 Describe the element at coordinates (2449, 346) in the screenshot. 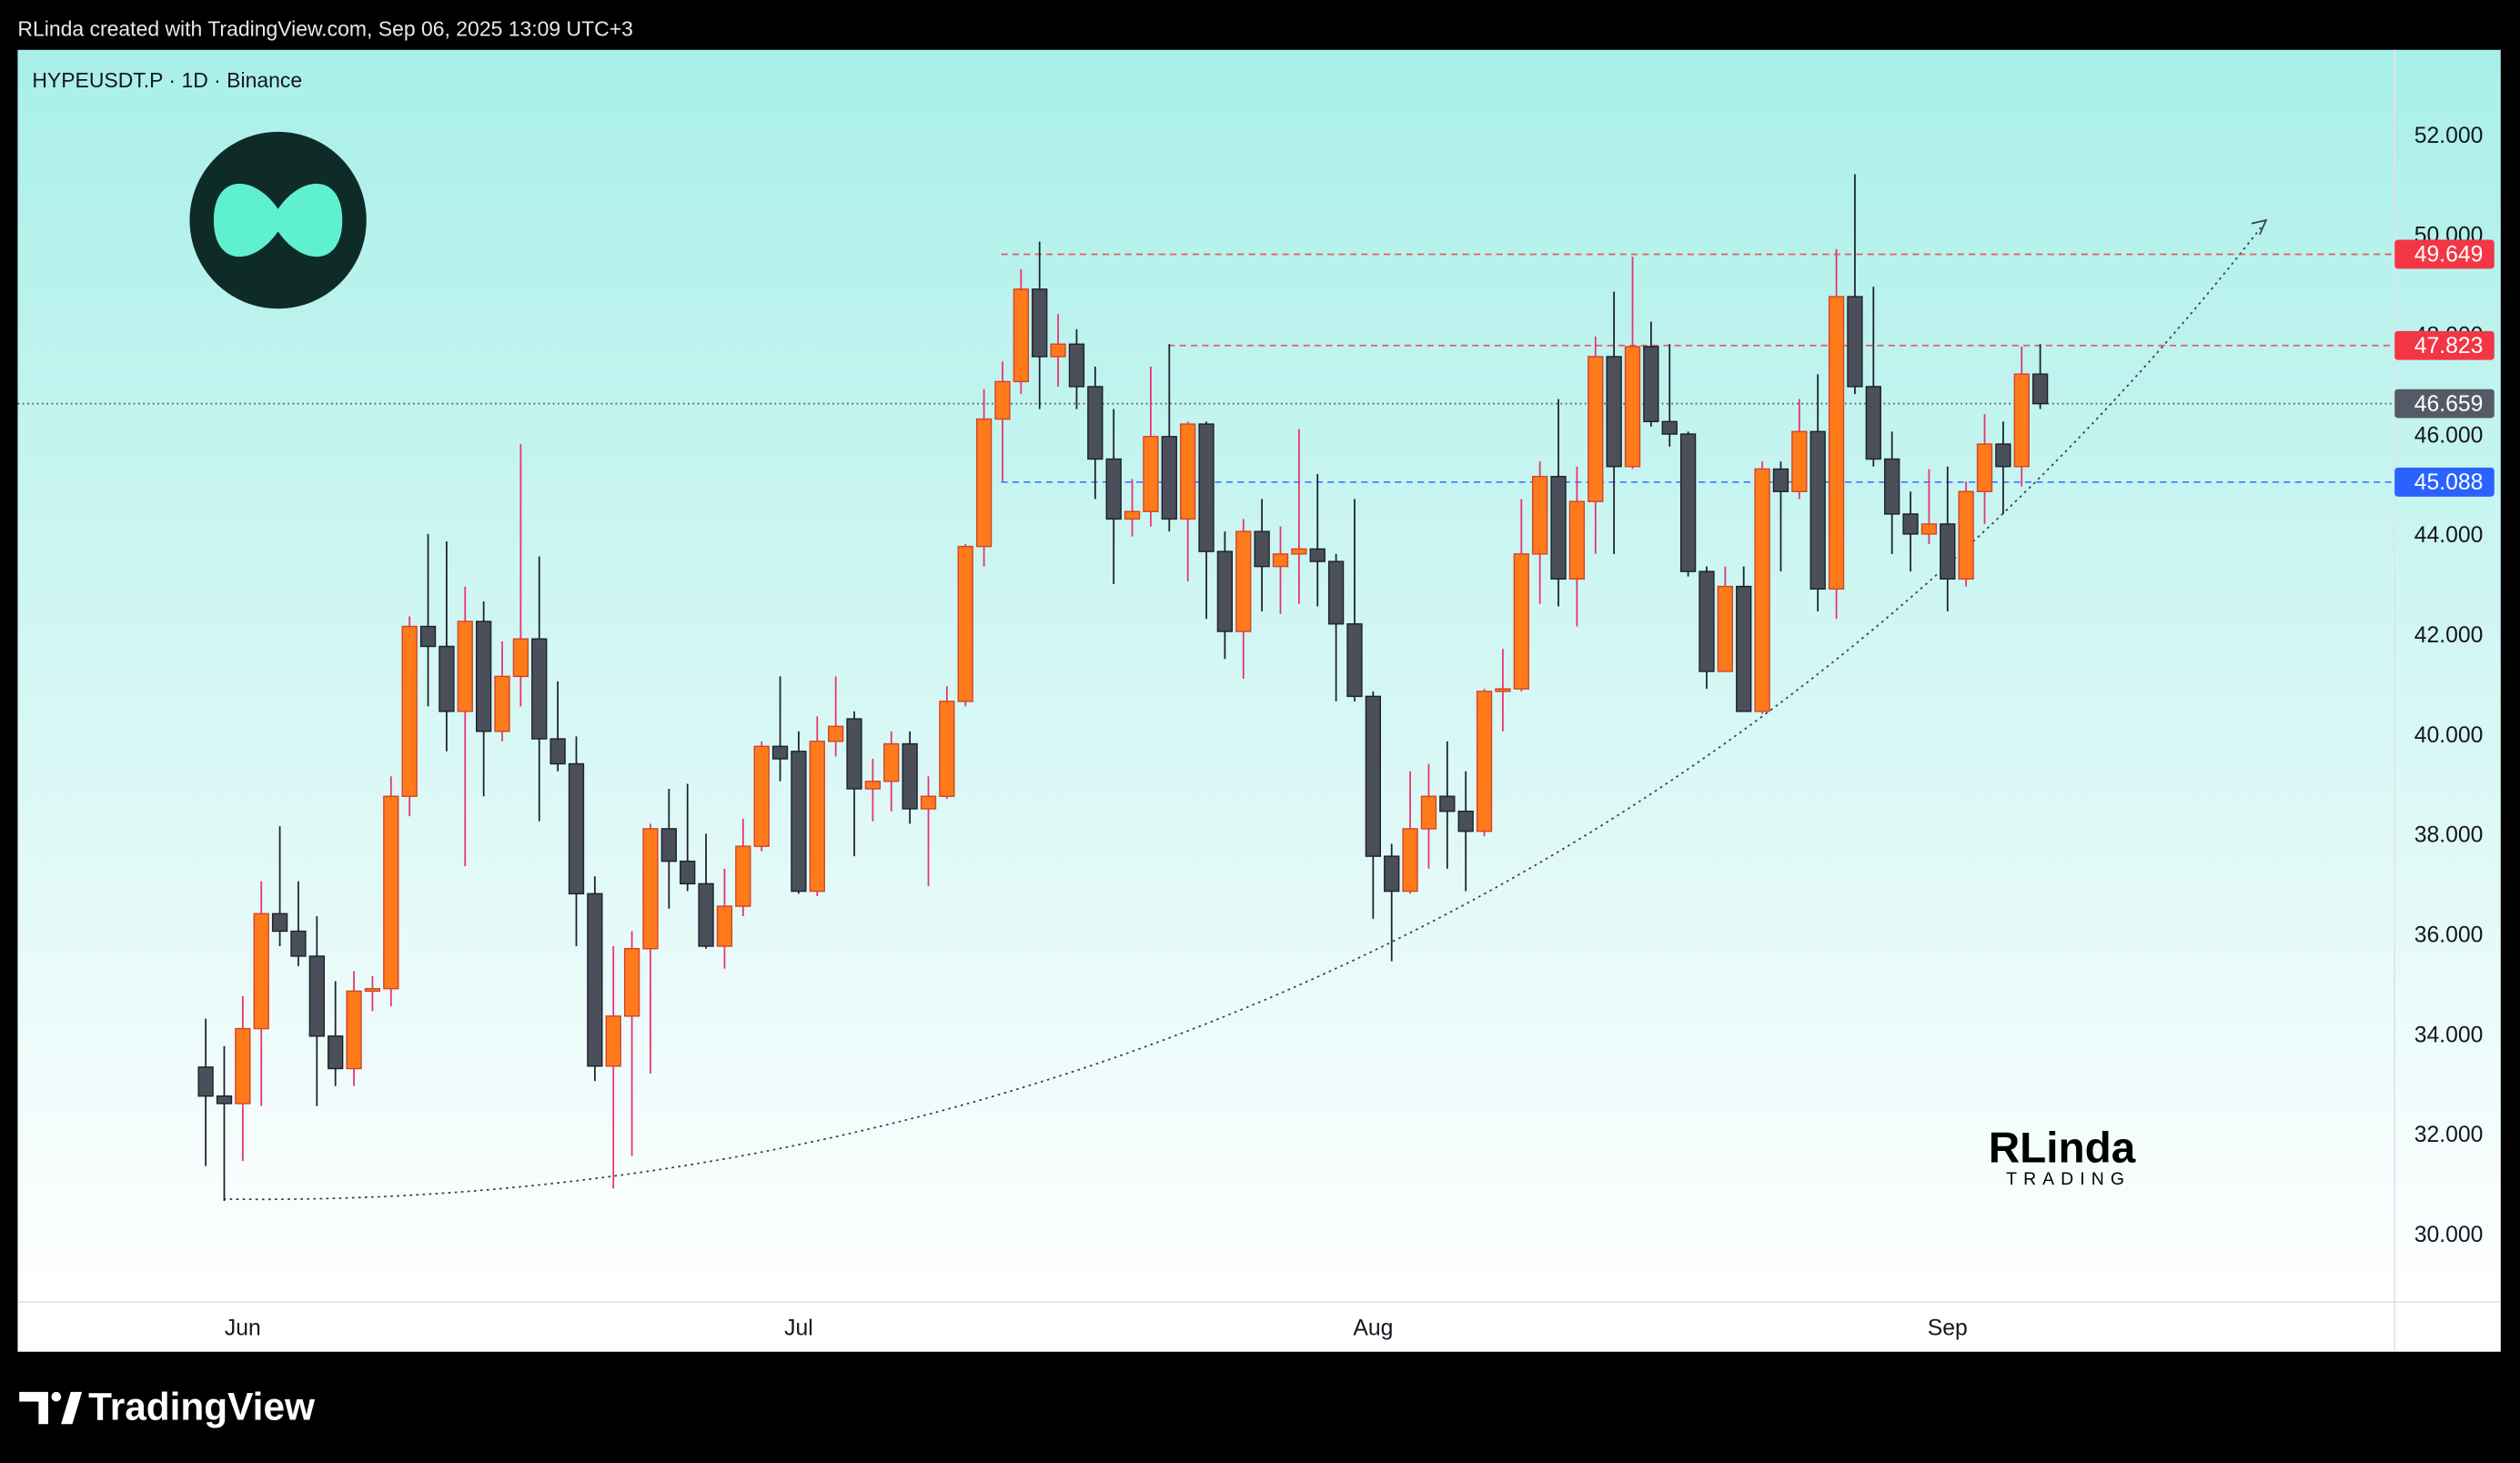

I see `price-tag-label: 47.823` at that location.